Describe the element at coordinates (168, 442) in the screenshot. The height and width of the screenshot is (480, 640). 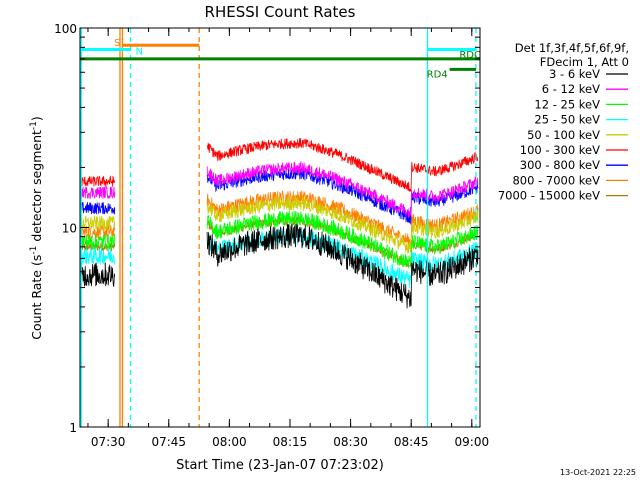
I see `x-tick-label-1: 07:45` at that location.